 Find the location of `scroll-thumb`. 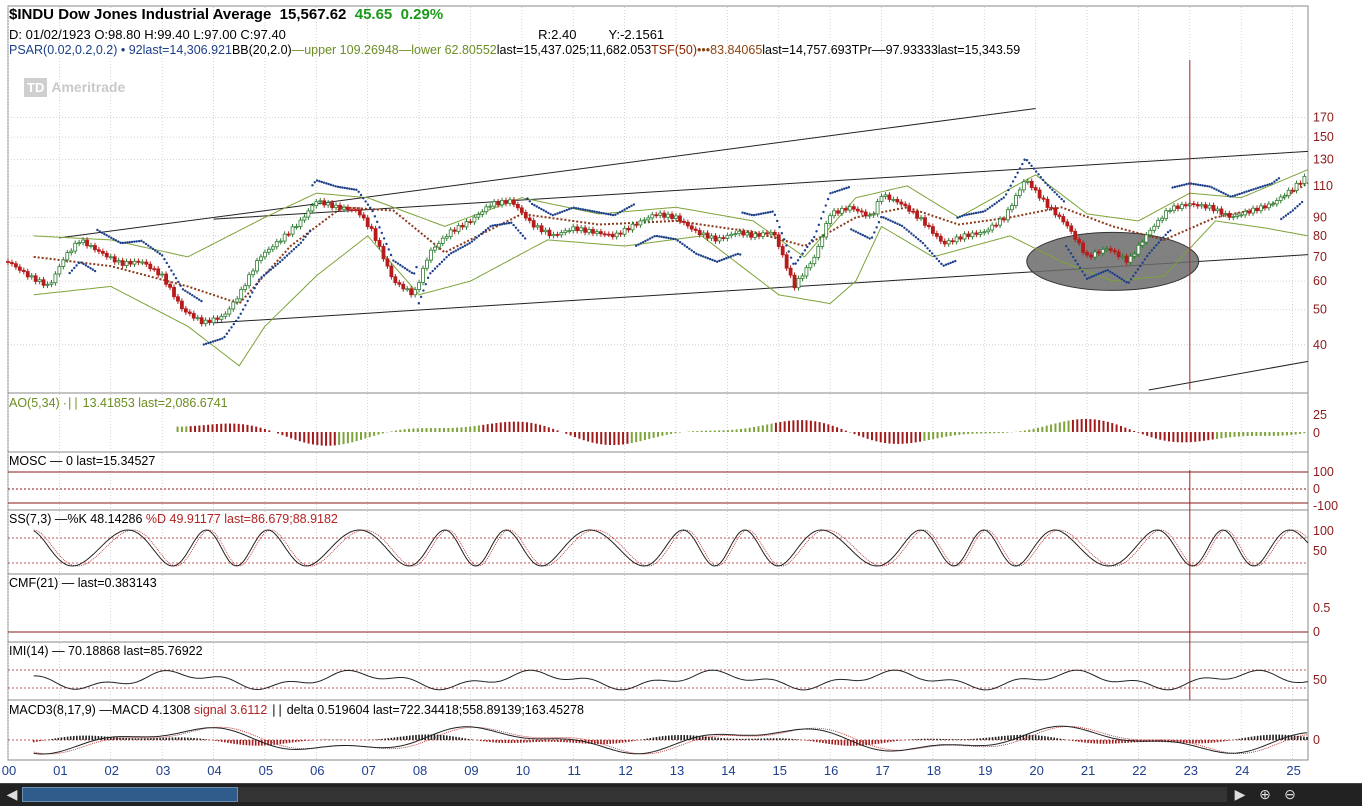

scroll-thumb is located at coordinates (130, 794).